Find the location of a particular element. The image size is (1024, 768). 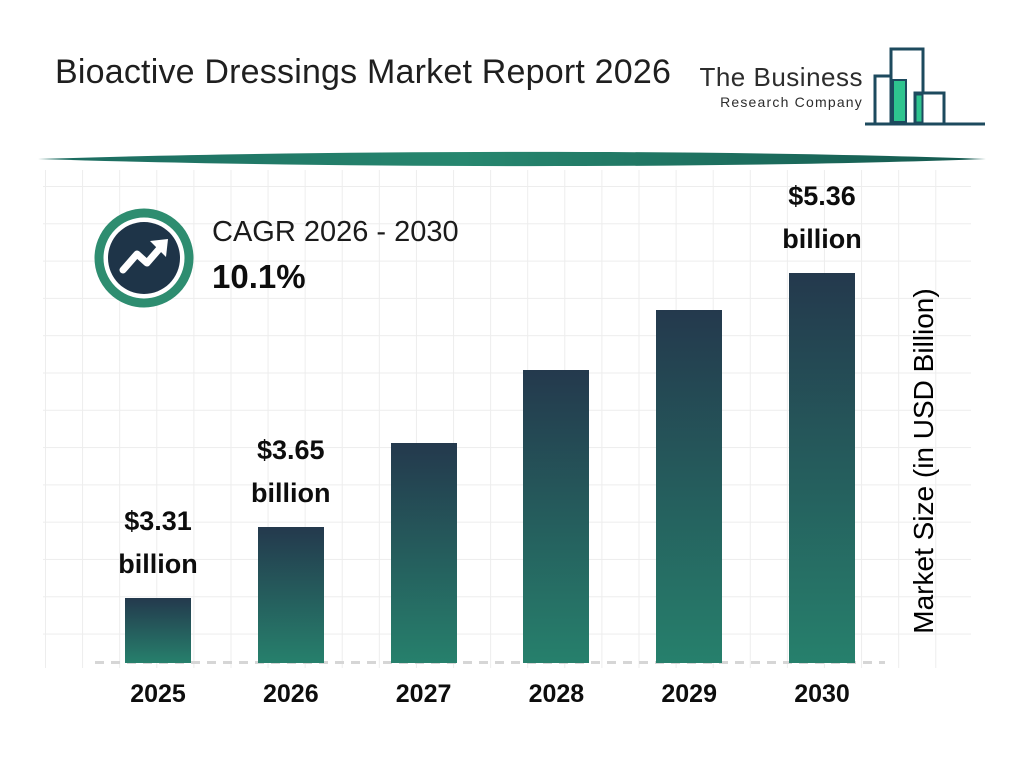

value-label-2030: $5.36 billion is located at coordinates (822, 217).